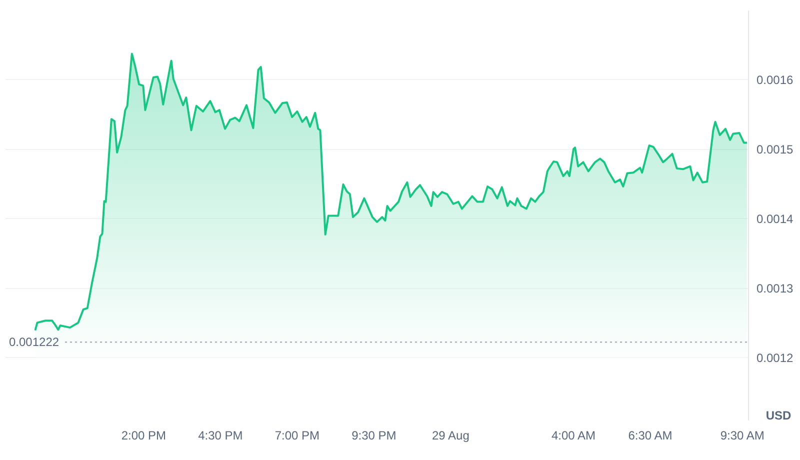 This screenshot has width=800, height=460. What do you see at coordinates (143, 435) in the screenshot?
I see `x-tick-label: 2:00 PM` at bounding box center [143, 435].